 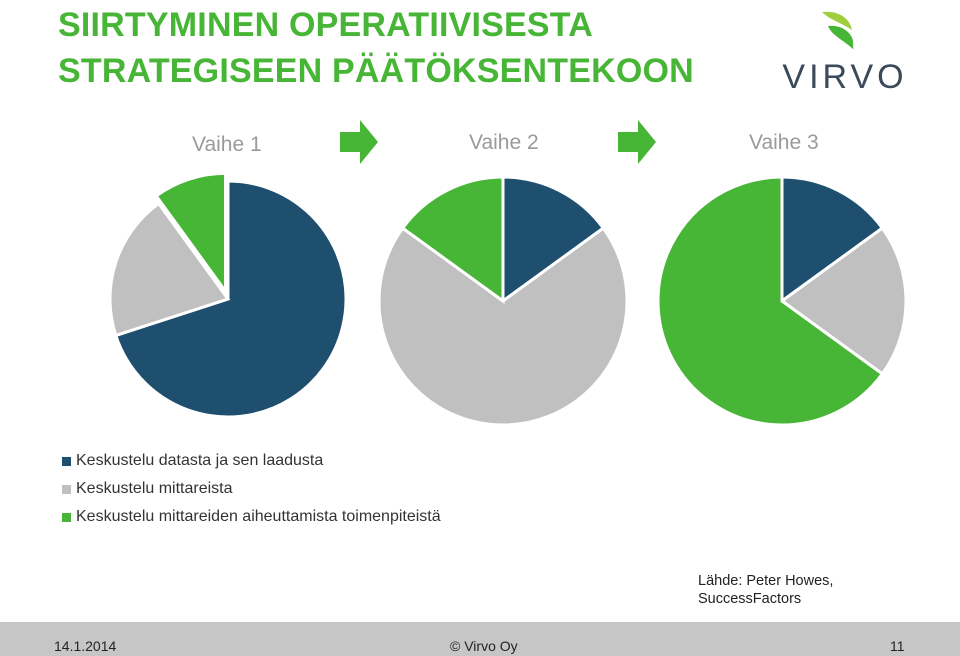 I want to click on source-note: Lähde: Peter Howes, SuccessFactors, so click(x=765, y=590).